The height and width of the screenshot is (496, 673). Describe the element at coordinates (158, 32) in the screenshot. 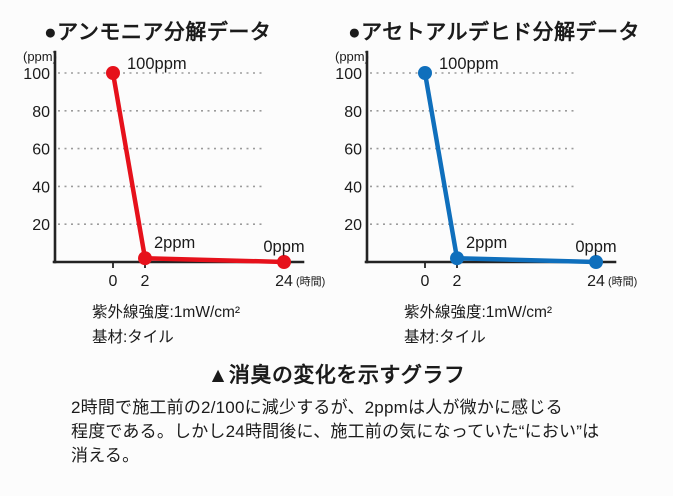

I see `chart-title-ammonia: ●アンモニア分解データ` at that location.